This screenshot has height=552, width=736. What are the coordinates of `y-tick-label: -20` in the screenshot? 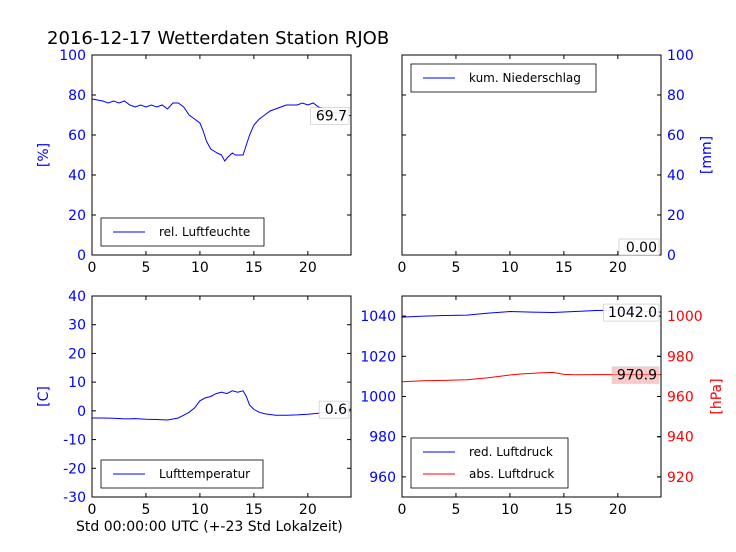 It's located at (74, 469).